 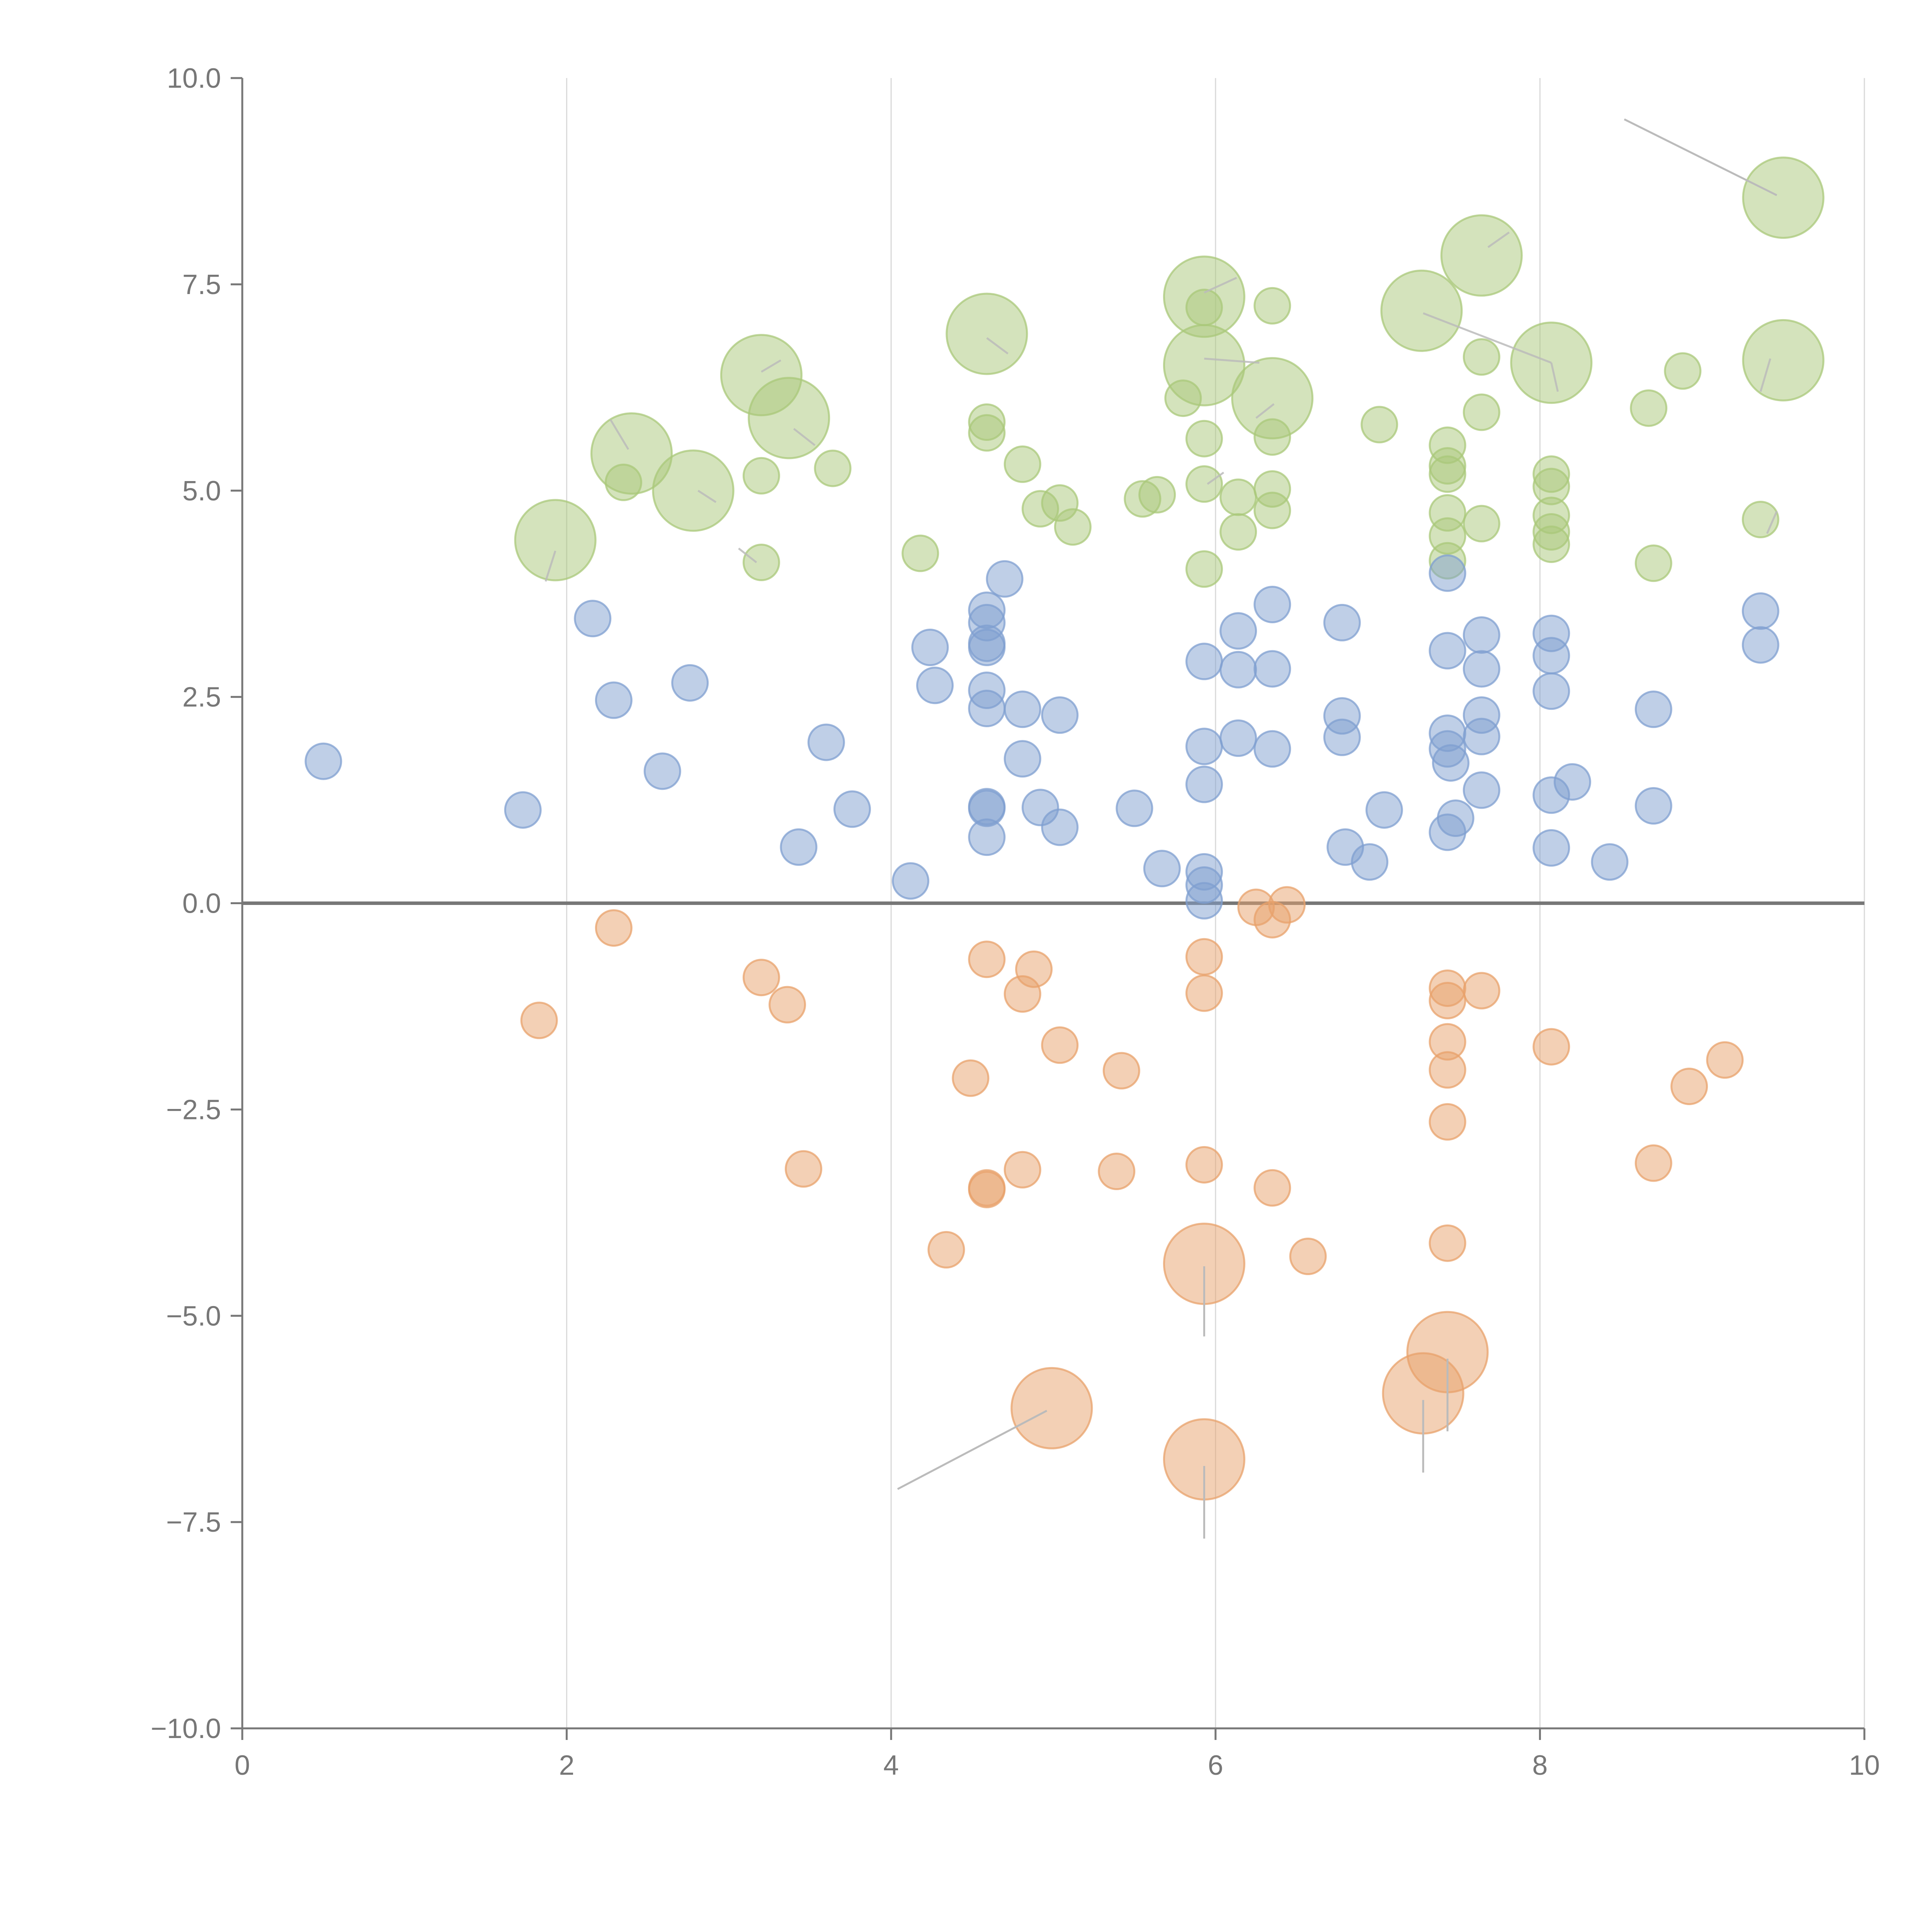 I want to click on y-tick-label-4: 0.0, so click(x=202, y=904).